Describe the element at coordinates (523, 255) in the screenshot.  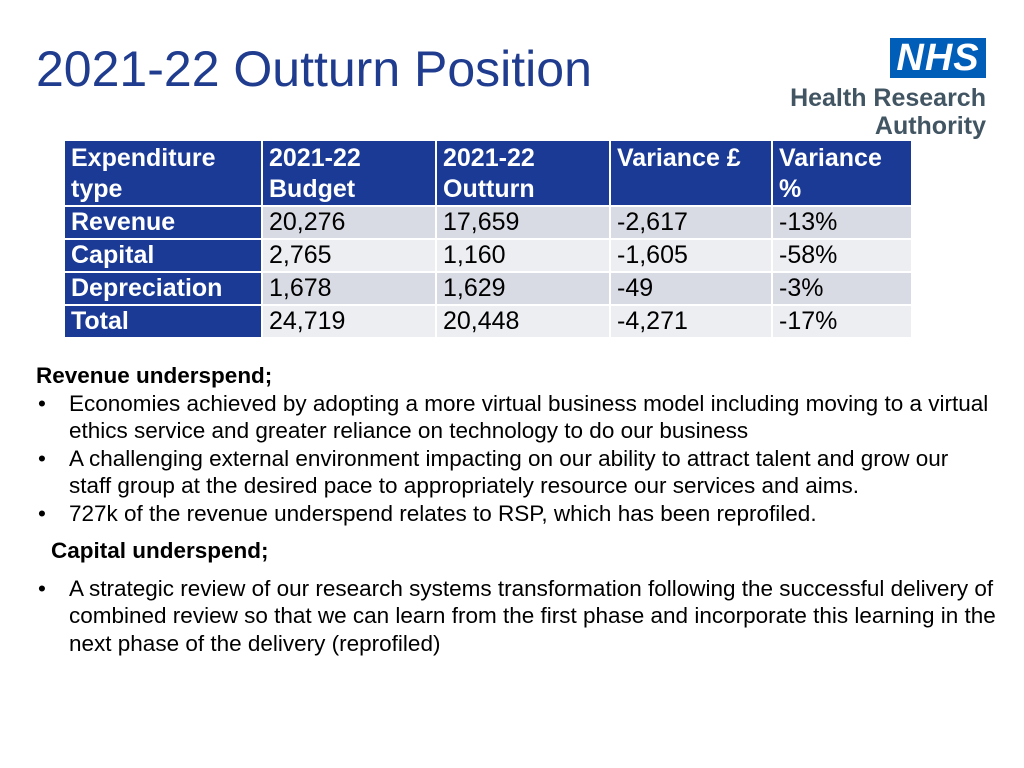
I see `row-outturn: 1,160` at that location.